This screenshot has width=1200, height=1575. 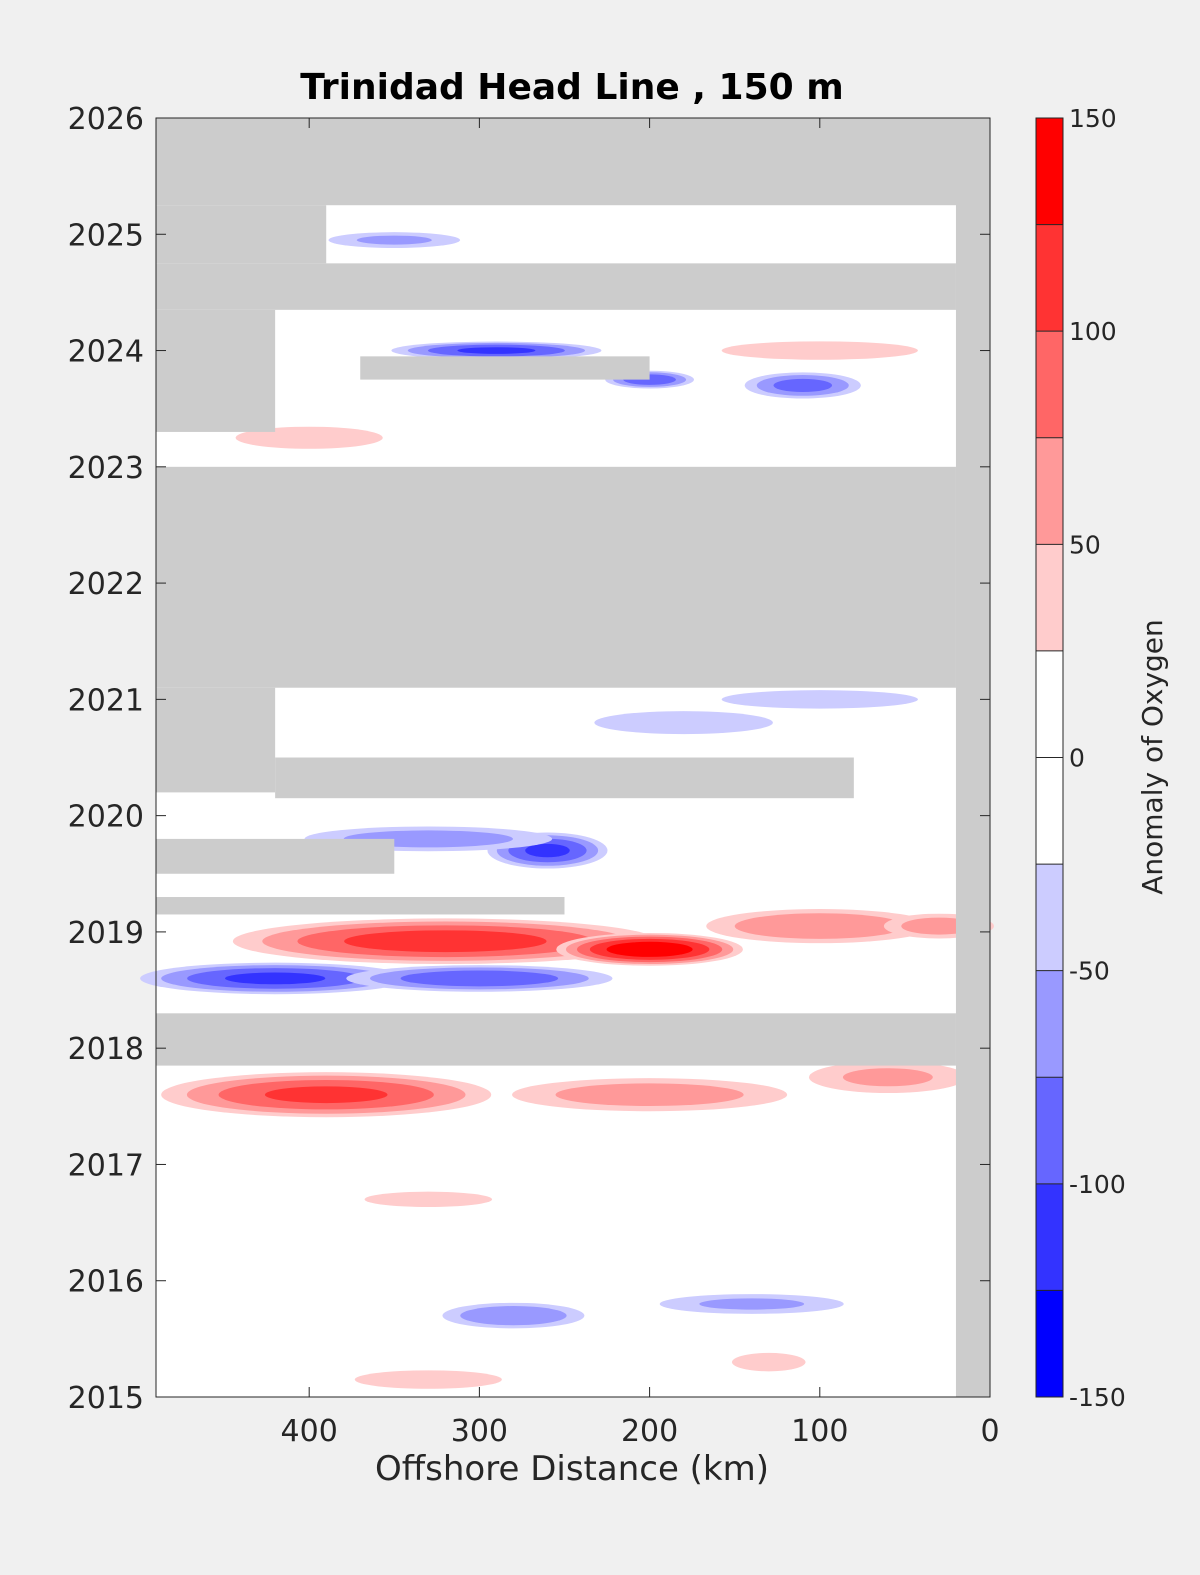 I want to click on y-tick-label: 2015, so click(x=106, y=1398).